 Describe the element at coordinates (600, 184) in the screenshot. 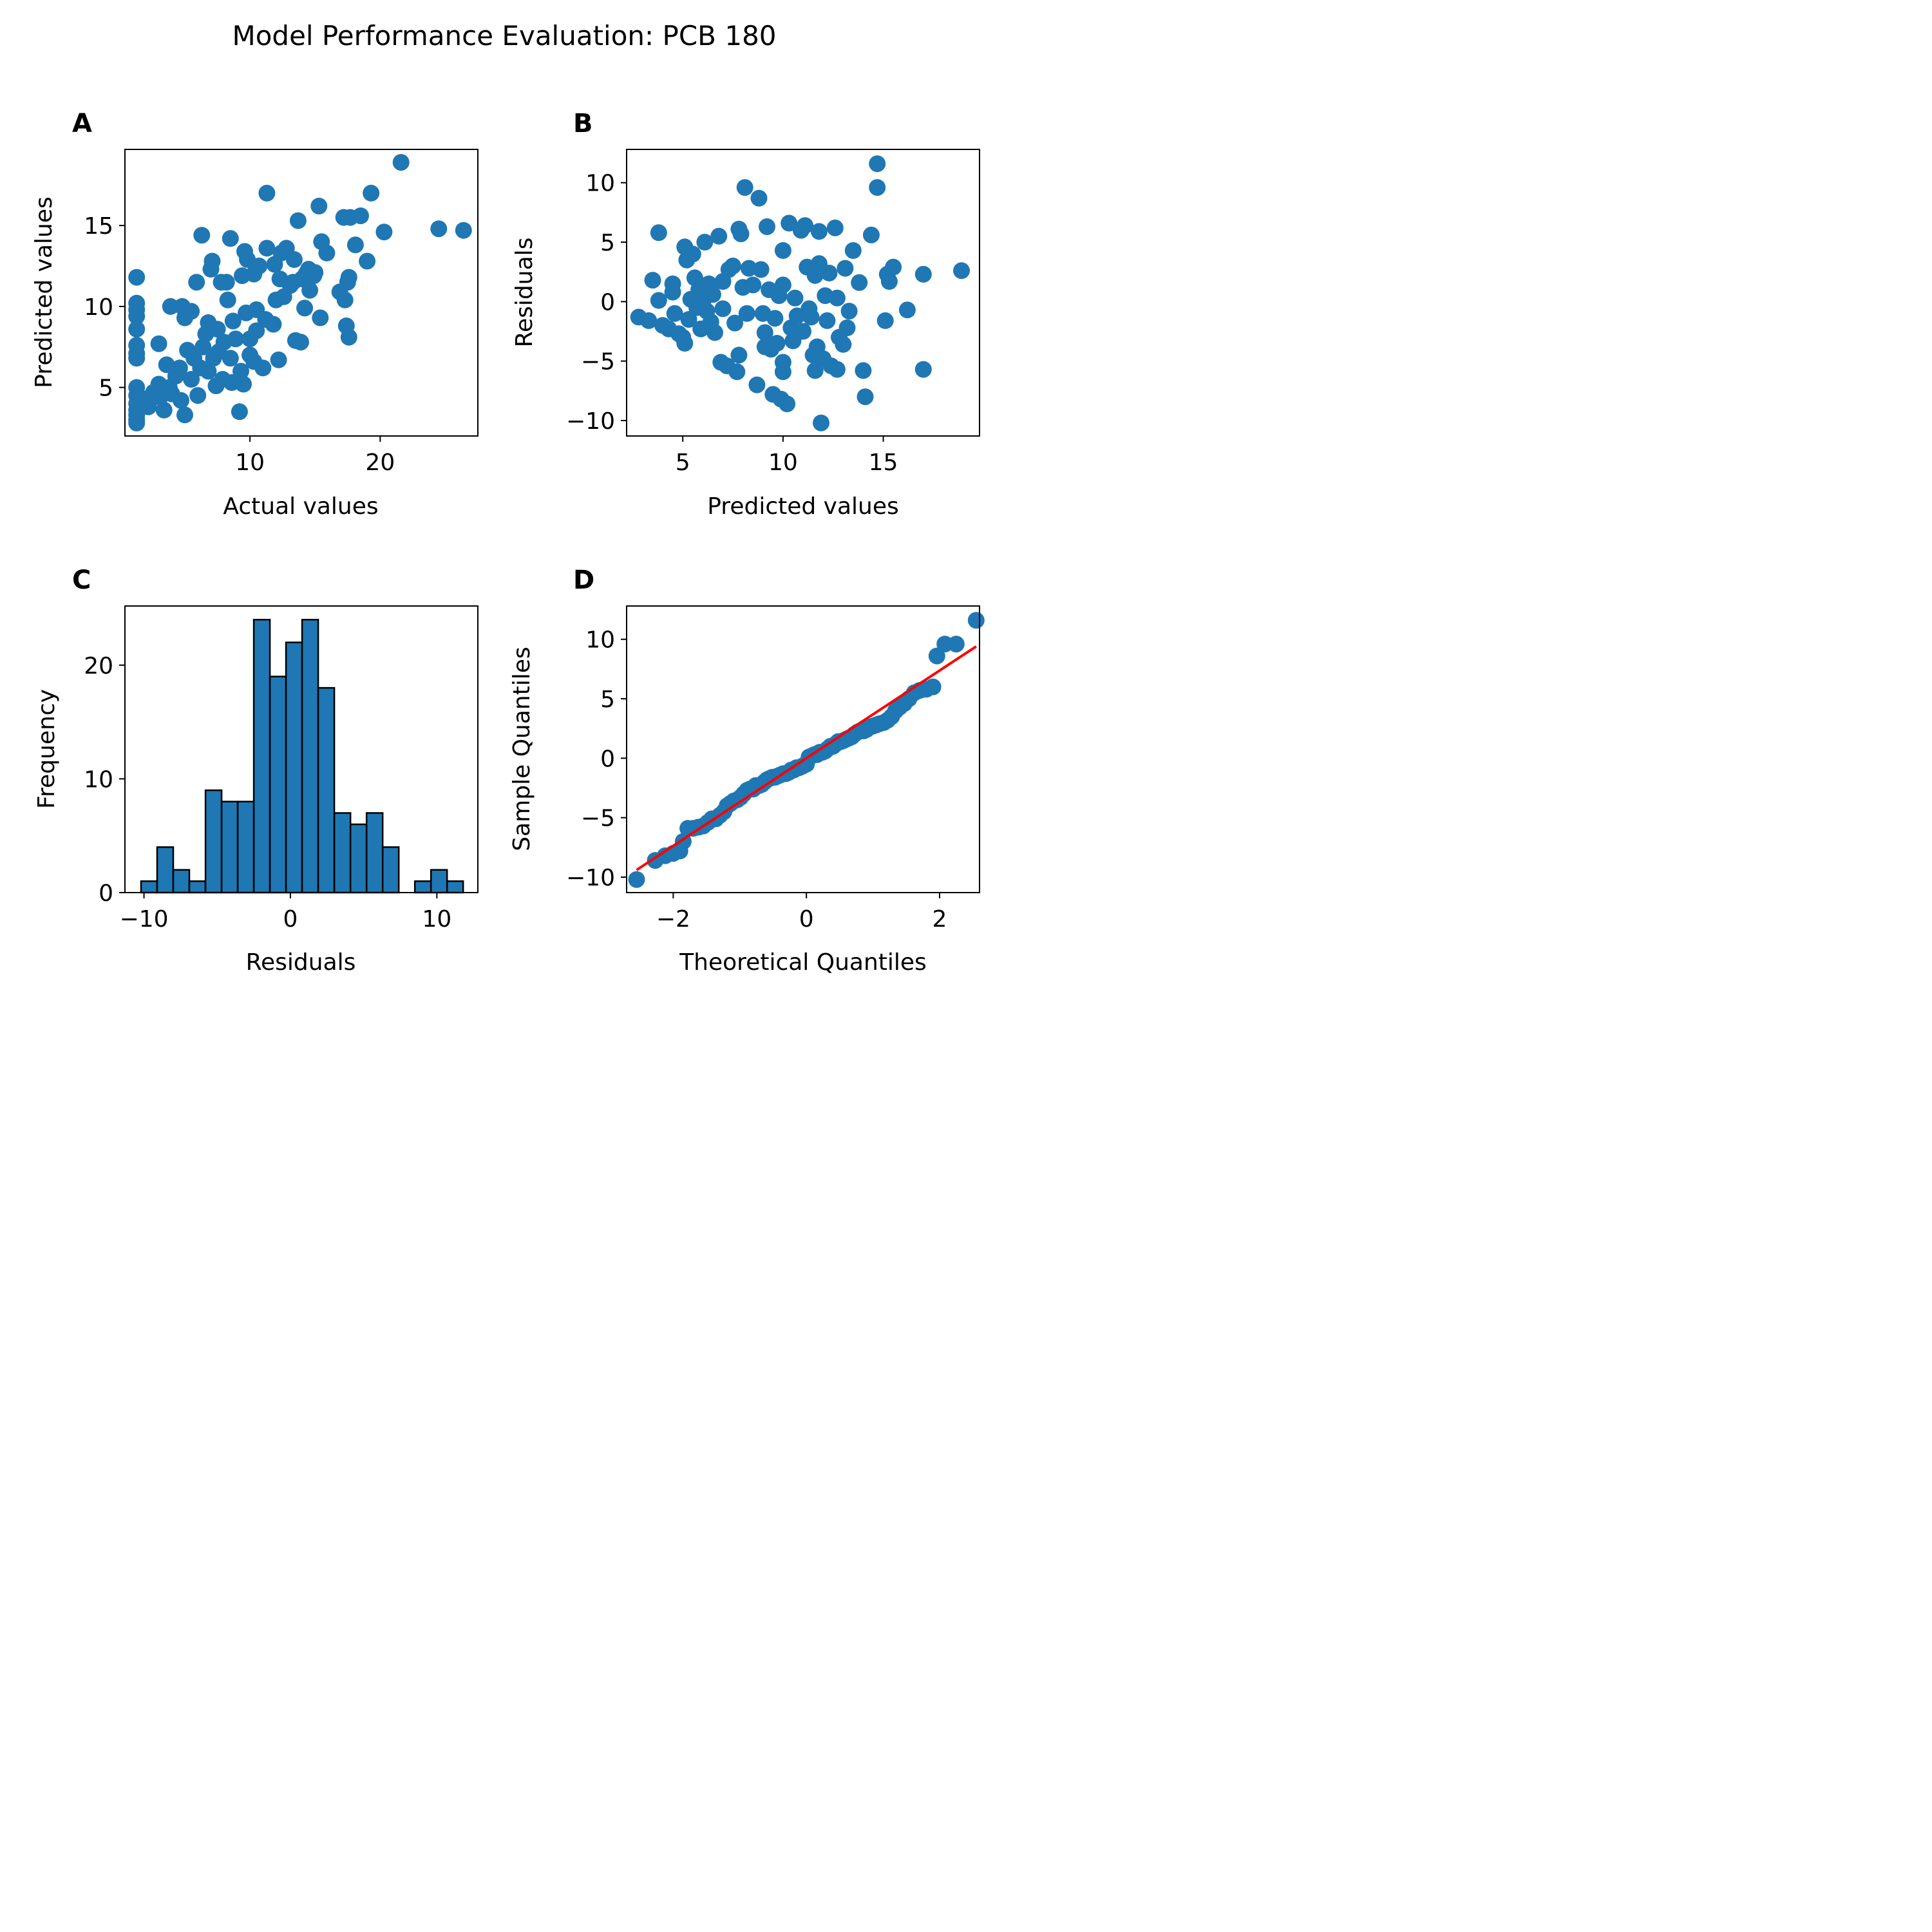

I see `panel-b-ytick-label-4: 10` at that location.